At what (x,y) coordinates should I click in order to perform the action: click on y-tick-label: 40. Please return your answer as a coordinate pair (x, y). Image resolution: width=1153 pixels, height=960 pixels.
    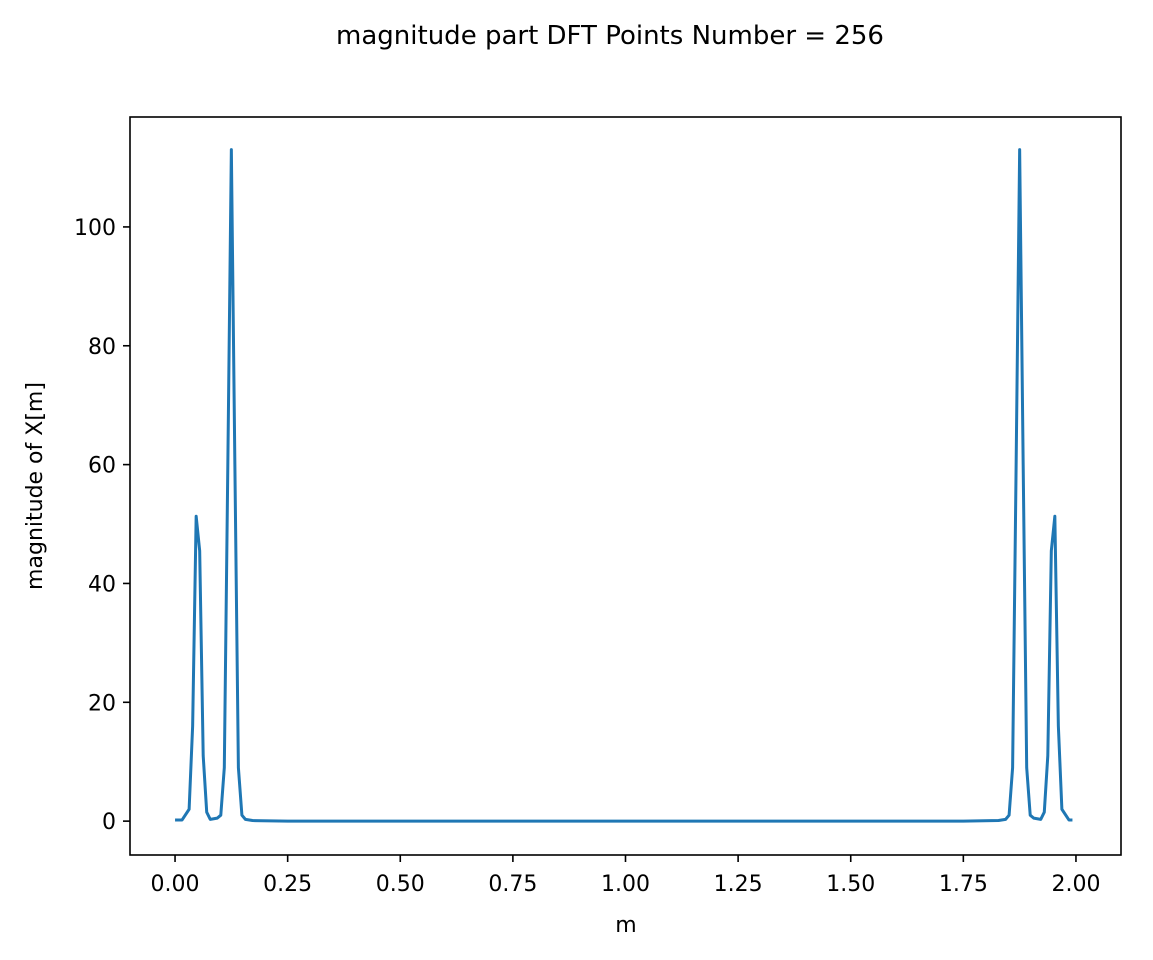
    Looking at the image, I should click on (102, 584).